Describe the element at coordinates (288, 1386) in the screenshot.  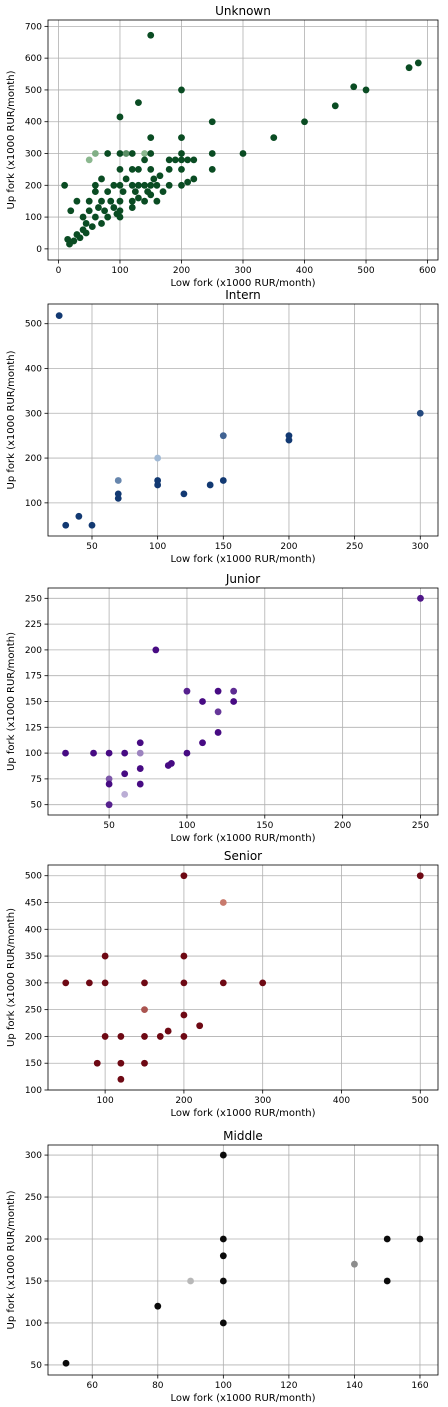
I see `x-tick-label: 120` at that location.